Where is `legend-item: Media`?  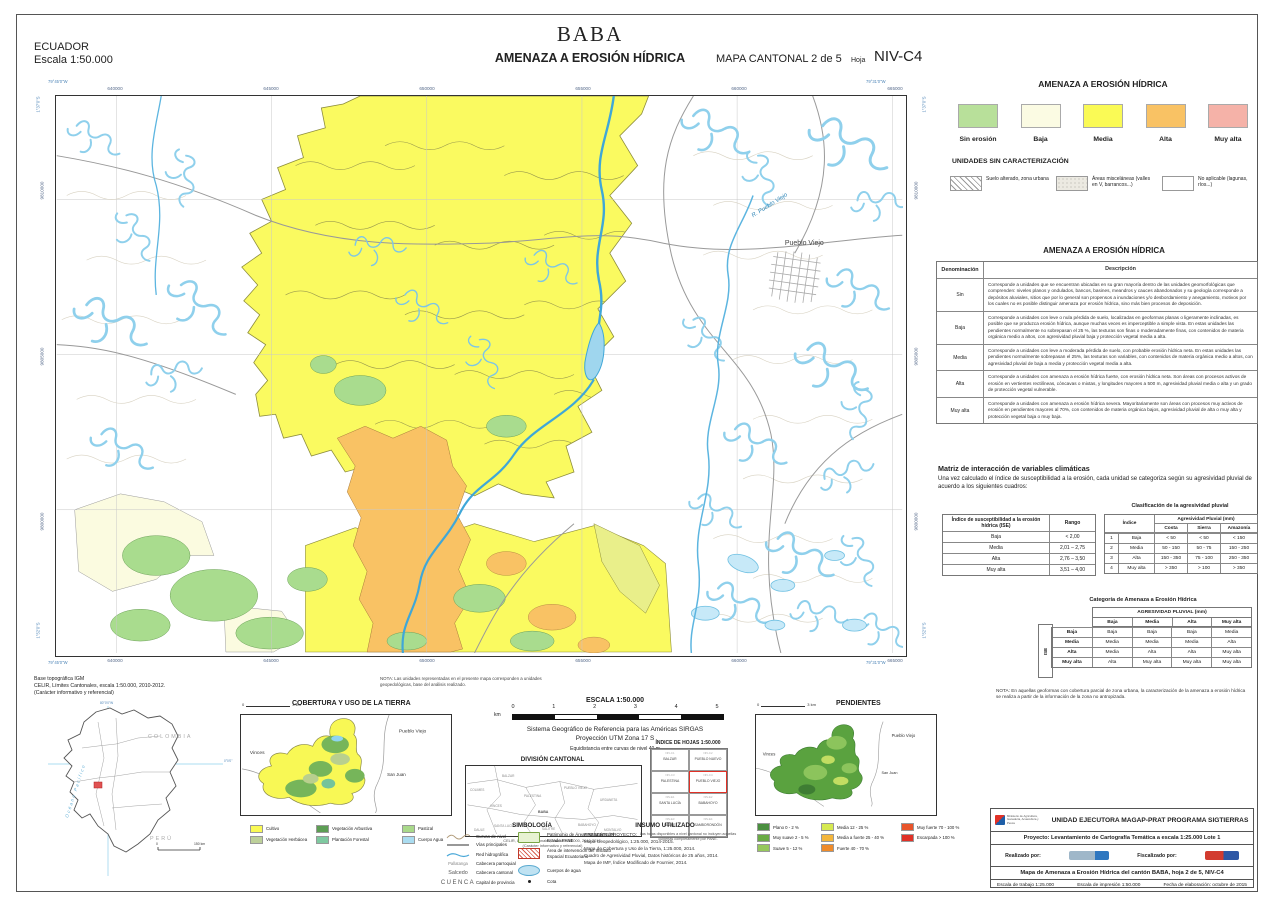
legend-item: Media is located at coordinates (1103, 123).